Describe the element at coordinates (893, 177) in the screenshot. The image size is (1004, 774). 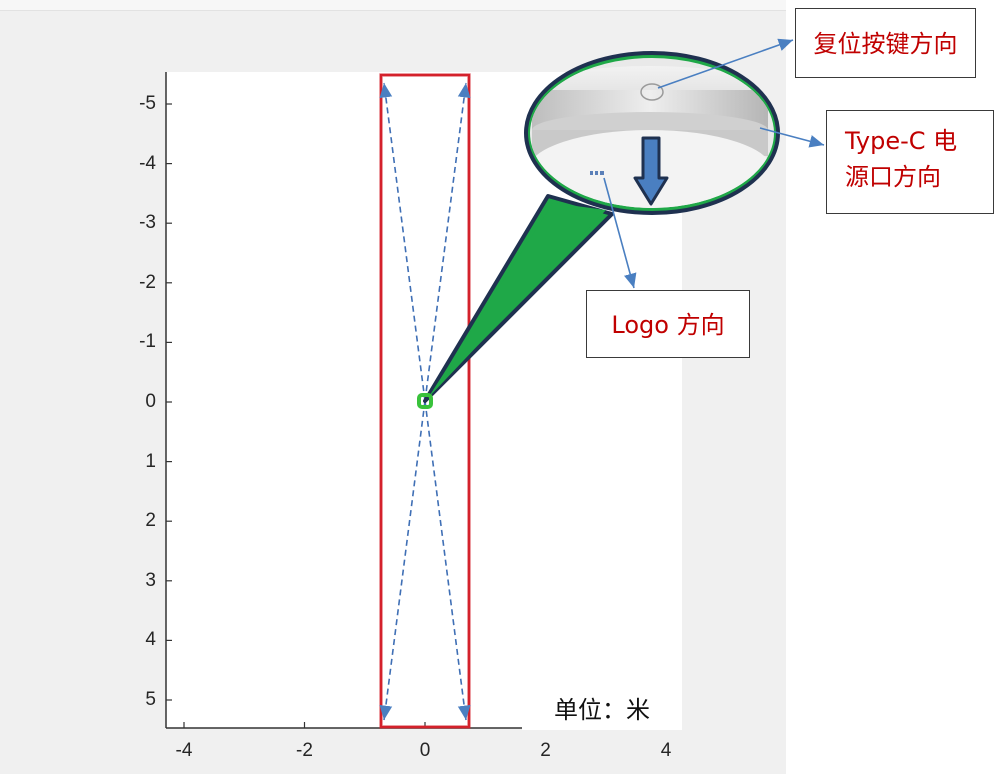
I see `callout-typec-line2: 源口方向` at that location.